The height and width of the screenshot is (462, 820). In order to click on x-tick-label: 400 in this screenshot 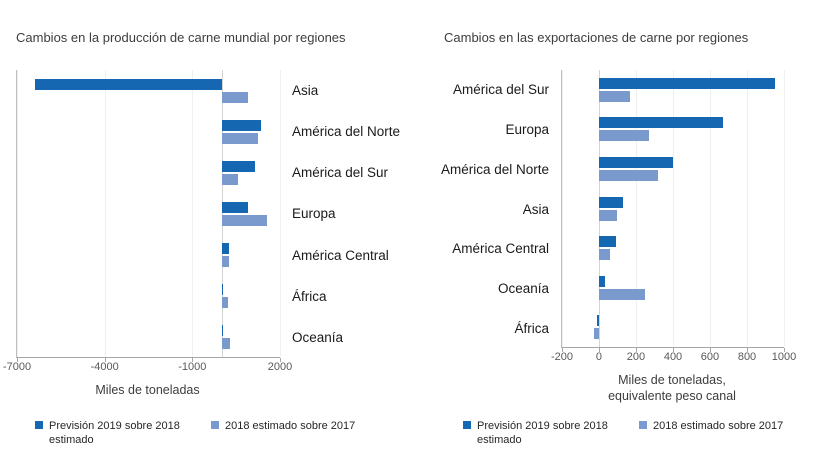, I will do `click(673, 357)`.